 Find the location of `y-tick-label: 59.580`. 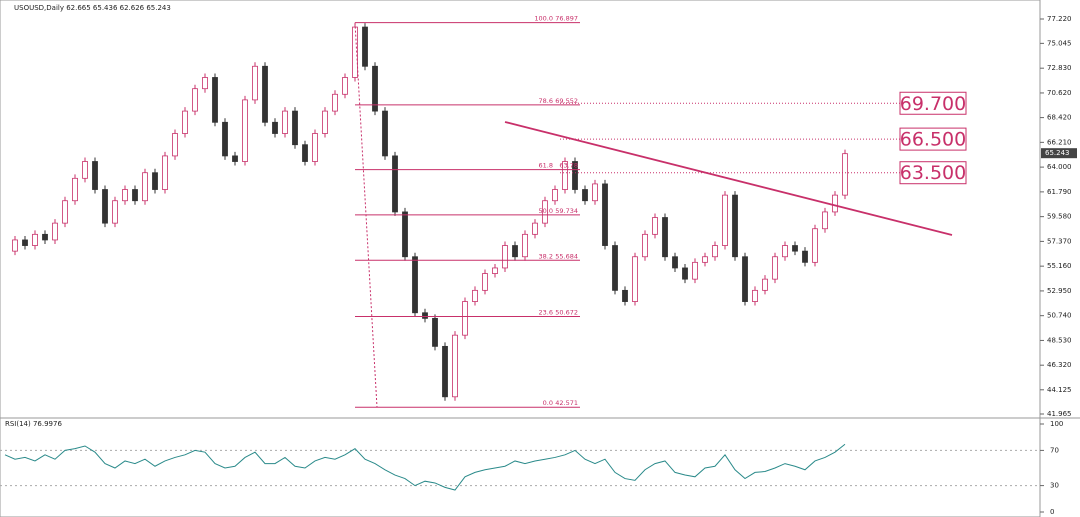

y-tick-label: 59.580 is located at coordinates (1059, 217).